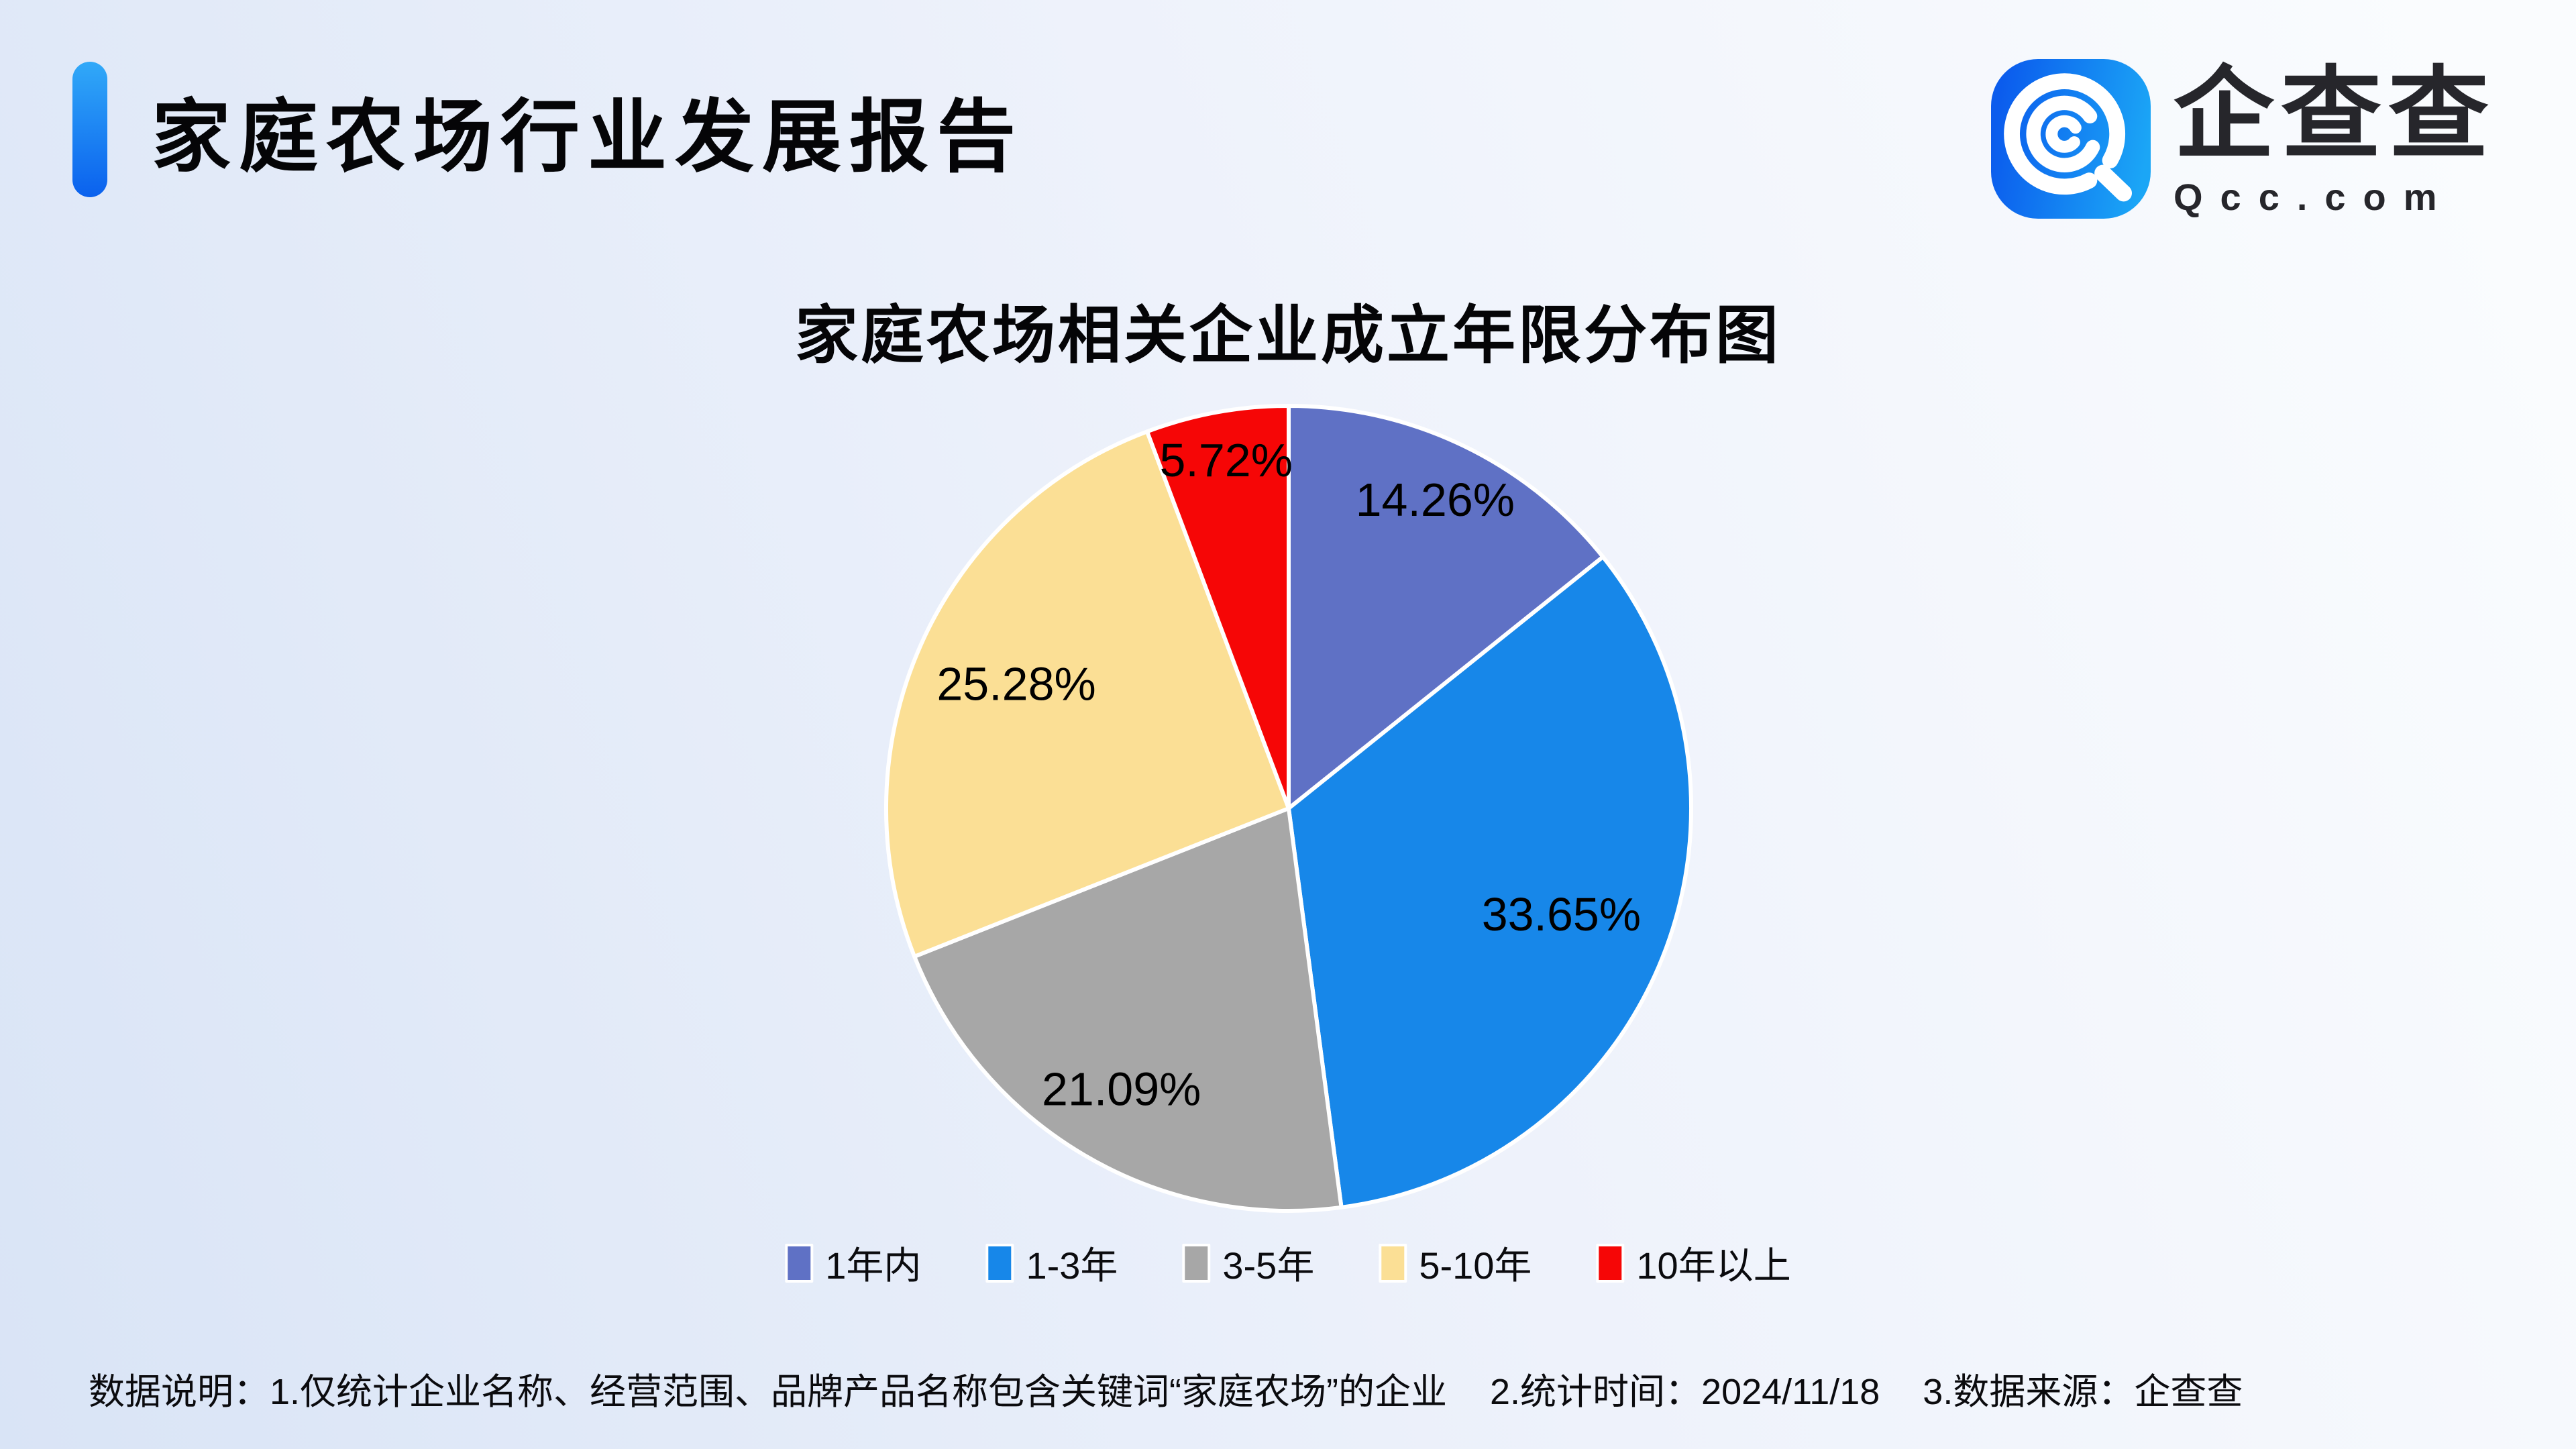  What do you see at coordinates (2314, 197) in the screenshot?
I see `qcc-logo-domain: Qcc.com` at bounding box center [2314, 197].